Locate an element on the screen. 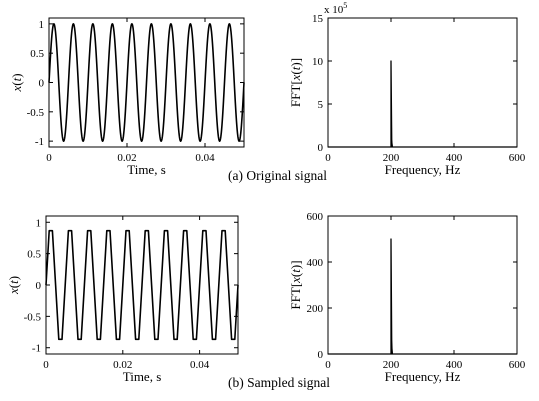 Image resolution: width=539 pixels, height=401 pixels. x-tick-label-b-fft: 0 is located at coordinates (328, 365).